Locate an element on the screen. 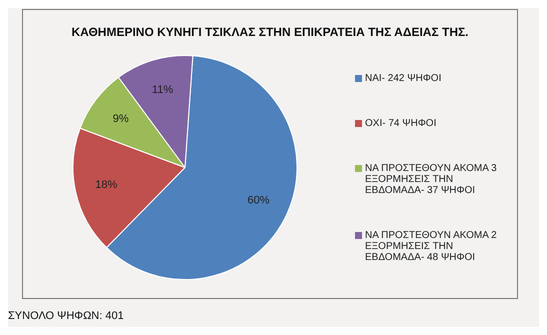 The image size is (547, 335). legend-label: ΝΑ ΠΡΟΣΤΕΘΟΥΝ ΑΚΟΜΑ 3 ΕΞΟΡΜΗΣΕΙΣ ΤΗΝ ΕΒΔΟΜΑΔΑ- 37 ΨΗΦΟΙ is located at coordinates (431, 179).